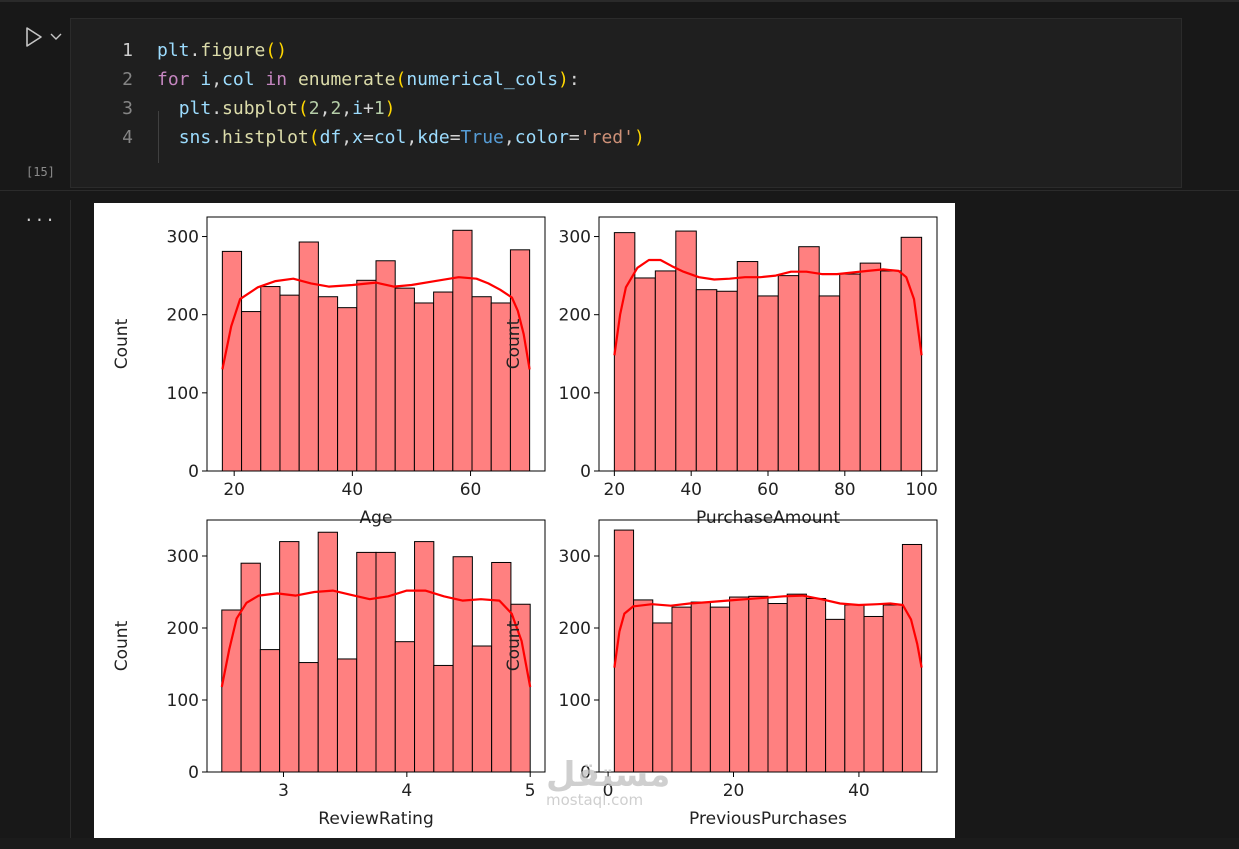 The width and height of the screenshot is (1239, 849). Describe the element at coordinates (276, 79) in the screenshot. I see `code-token: in` at that location.